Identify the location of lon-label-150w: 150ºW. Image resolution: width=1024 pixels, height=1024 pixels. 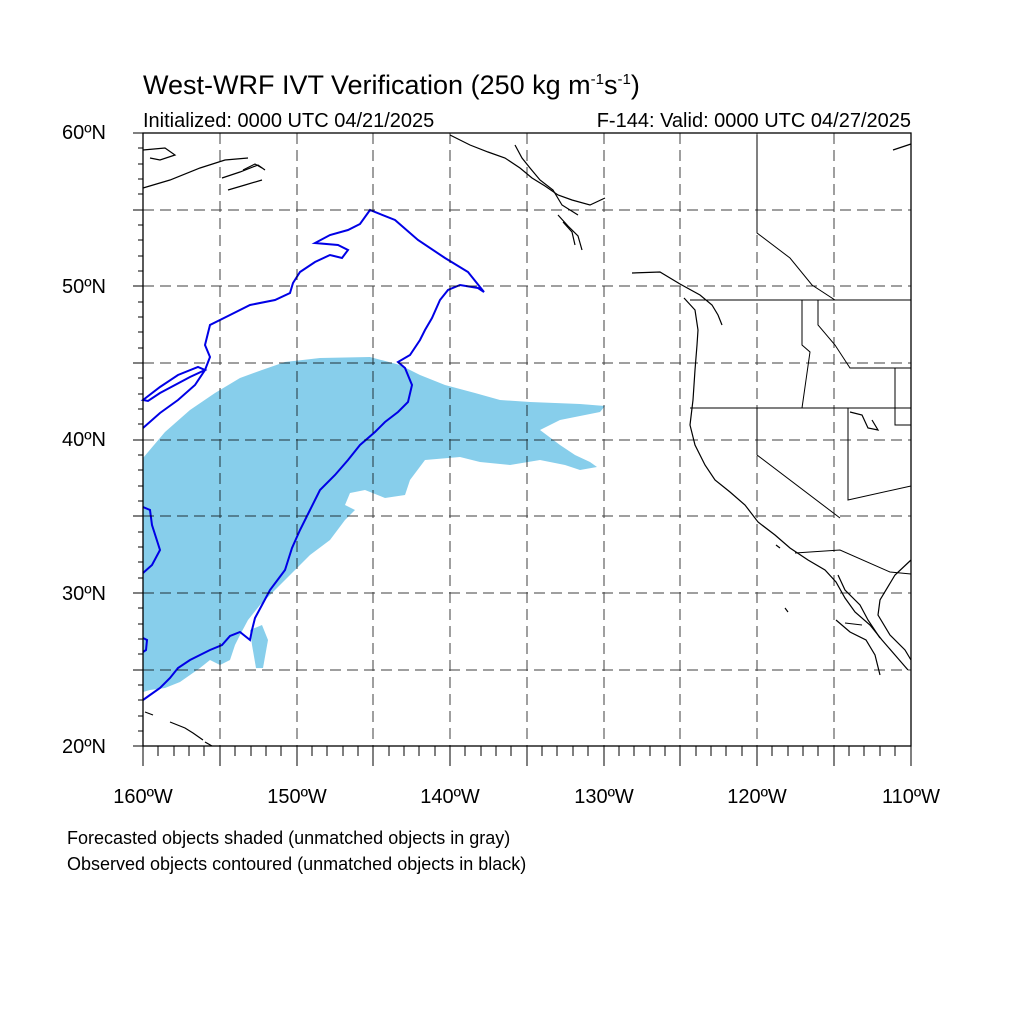
(297, 797).